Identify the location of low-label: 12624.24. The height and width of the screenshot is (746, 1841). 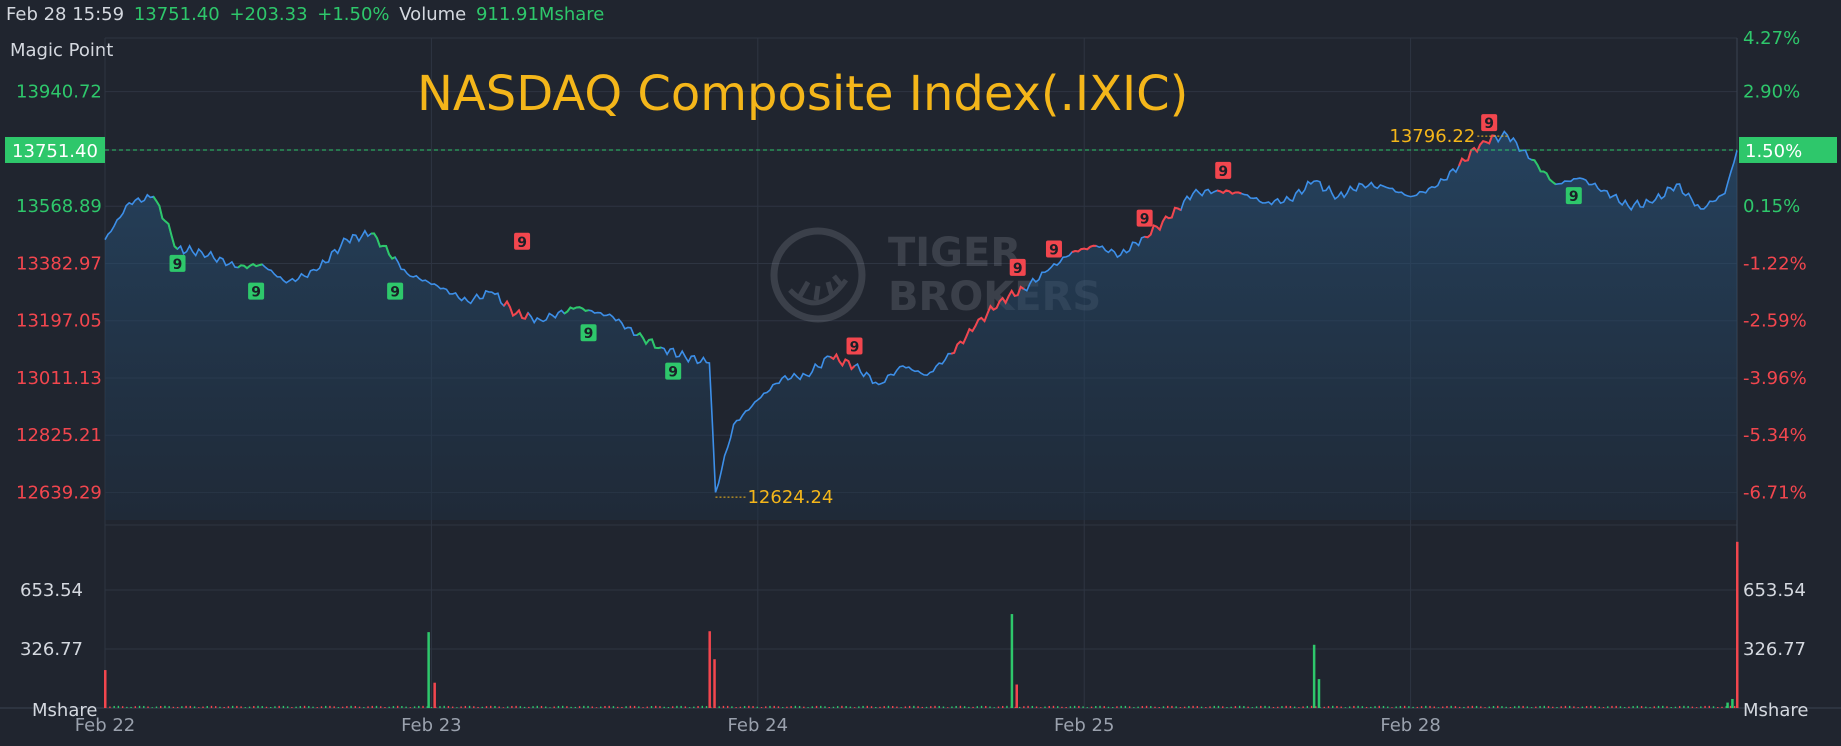
(790, 497).